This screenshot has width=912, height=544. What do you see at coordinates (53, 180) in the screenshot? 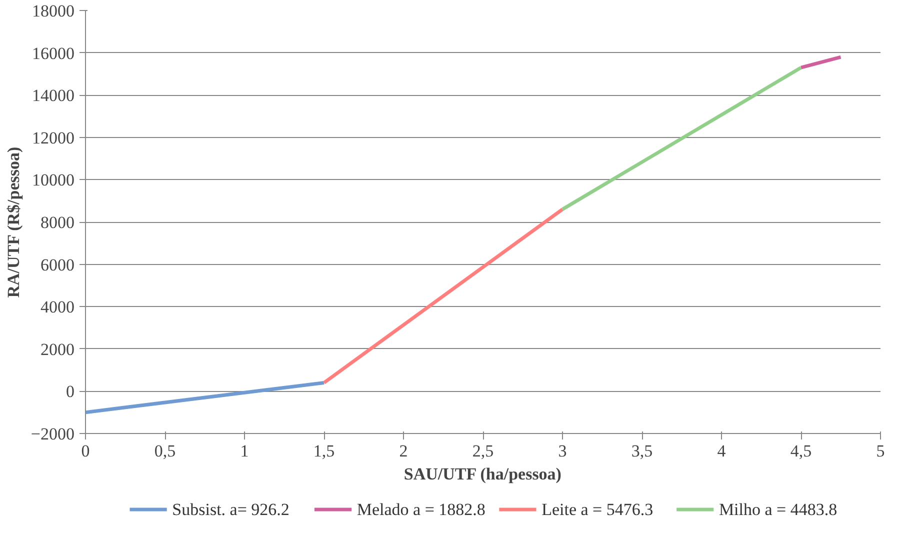
I see `y-tick-label: 10000` at bounding box center [53, 180].